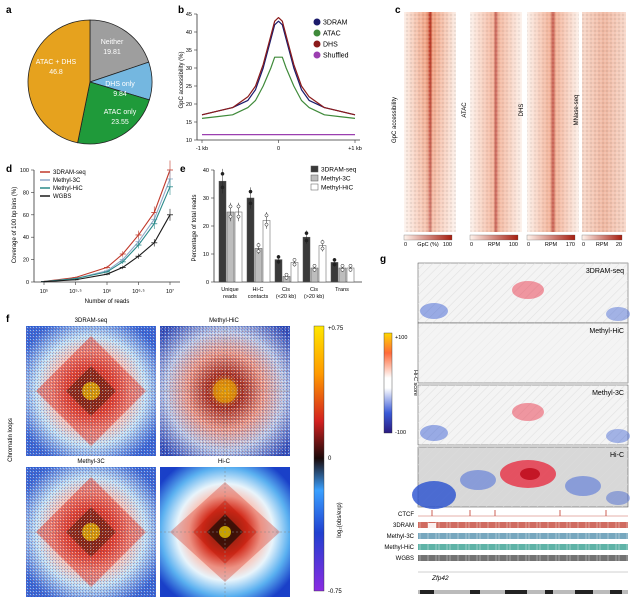 Image resolution: width=632 pixels, height=605 pixels. I want to click on scale-max: 100, so click(447, 245).